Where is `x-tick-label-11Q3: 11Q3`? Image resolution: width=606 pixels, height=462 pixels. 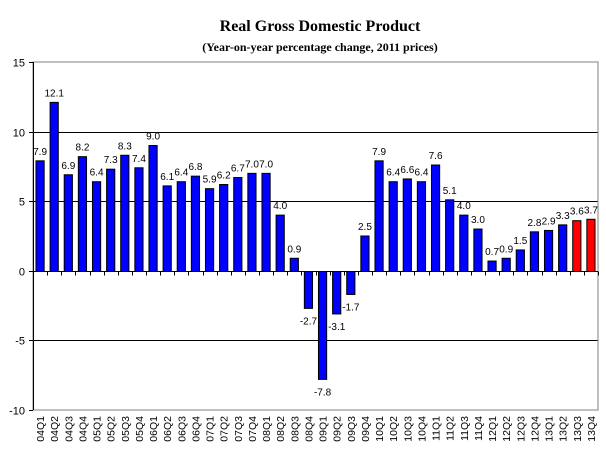 x-tick-label-11Q3: 11Q3 is located at coordinates (465, 428).